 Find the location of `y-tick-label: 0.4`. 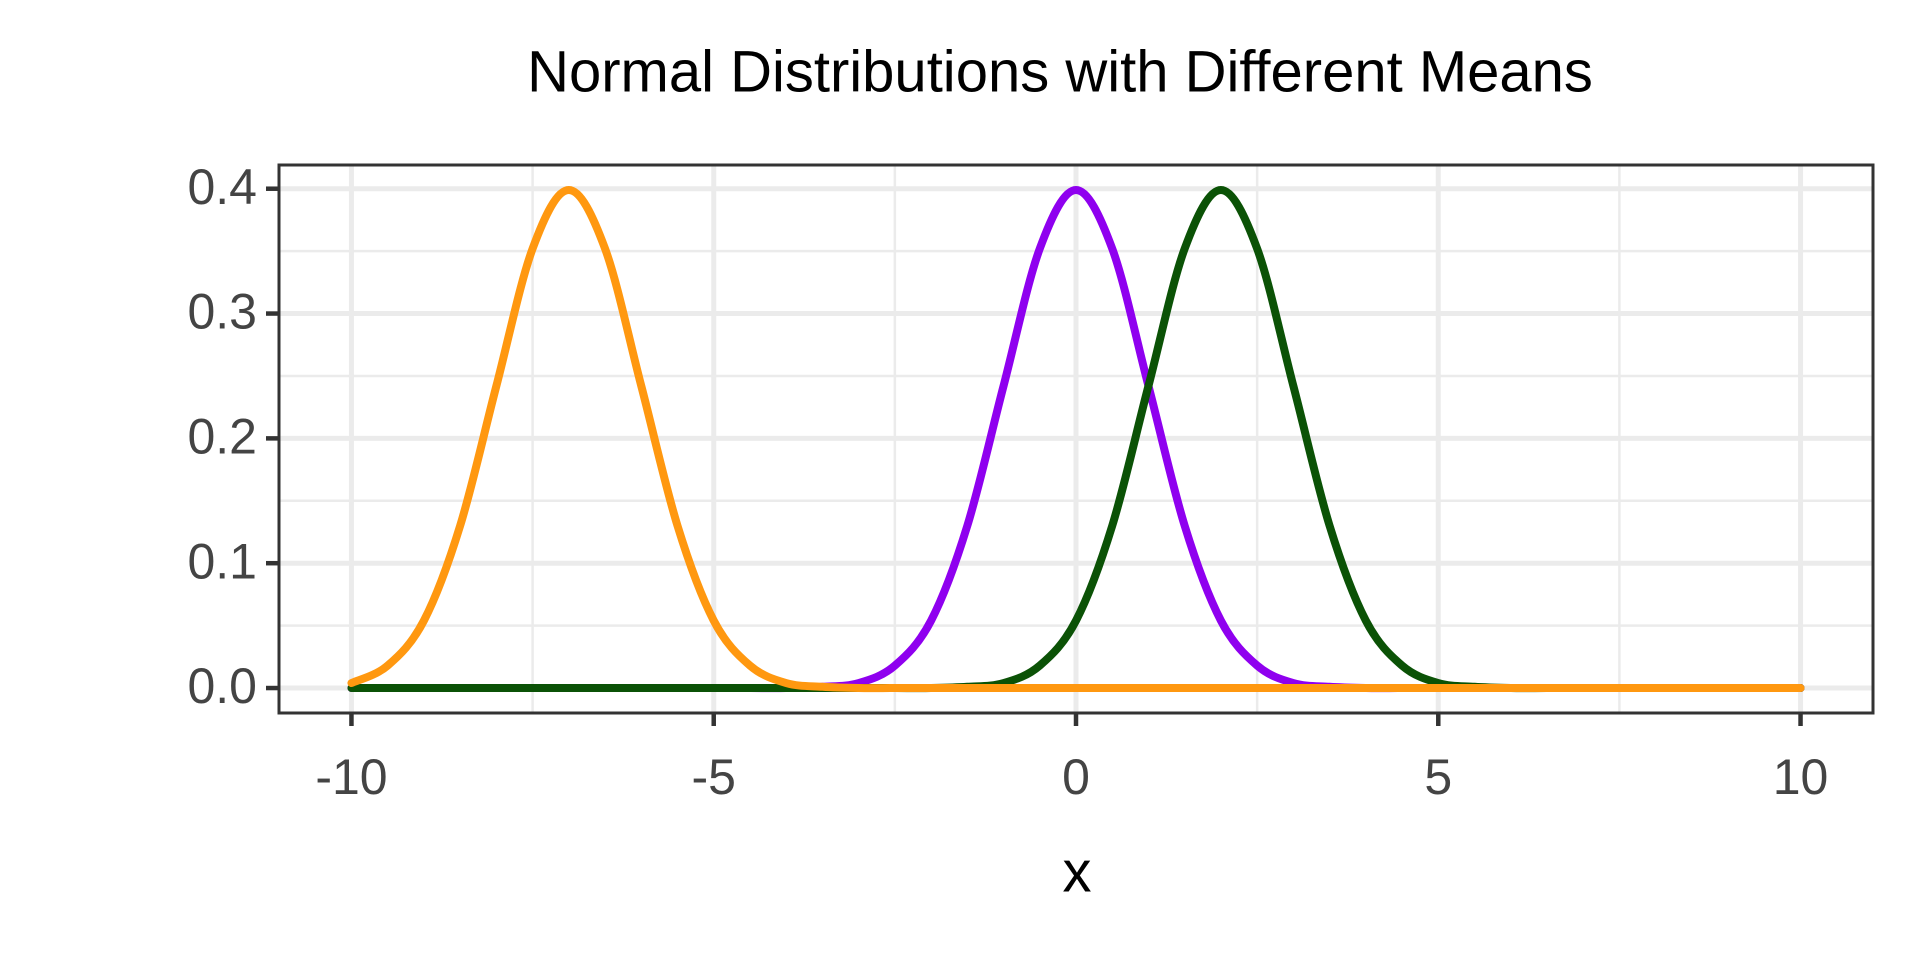

y-tick-label: 0.4 is located at coordinates (222, 187).